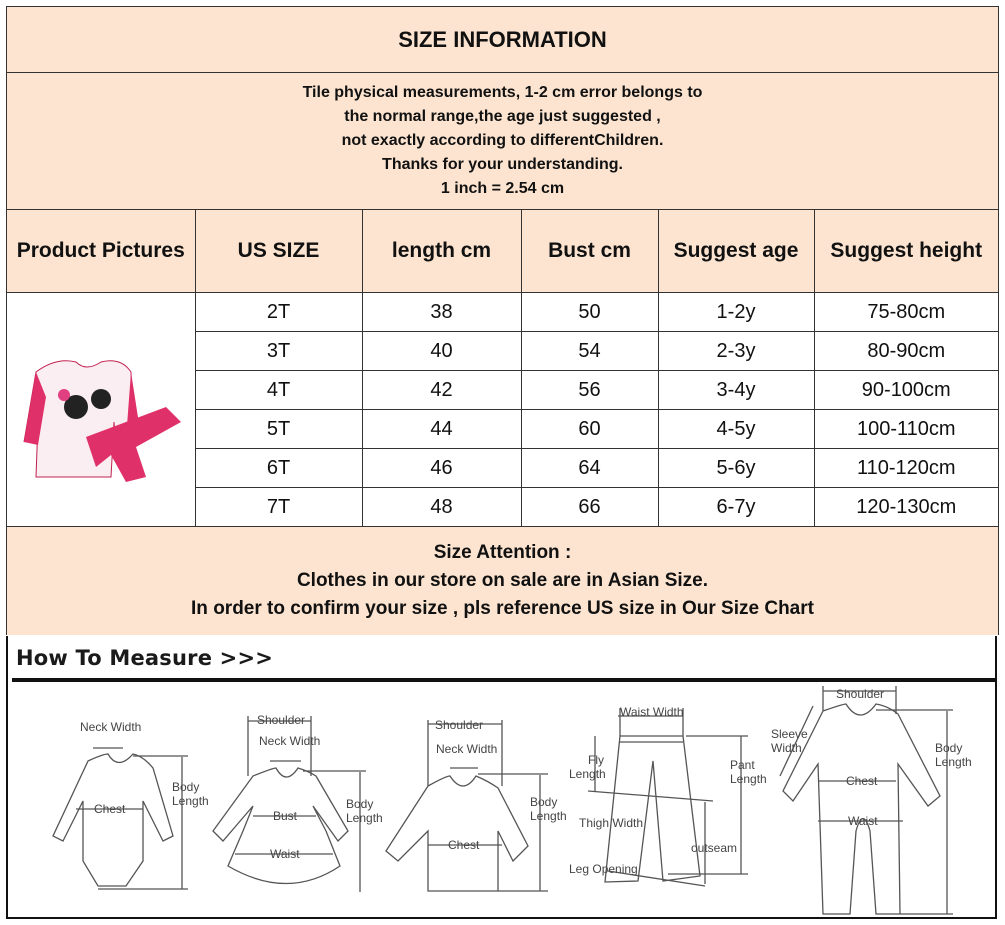 This screenshot has width=1005, height=925. Describe the element at coordinates (502, 164) in the screenshot. I see `info-line: Thanks for your understanding.` at that location.